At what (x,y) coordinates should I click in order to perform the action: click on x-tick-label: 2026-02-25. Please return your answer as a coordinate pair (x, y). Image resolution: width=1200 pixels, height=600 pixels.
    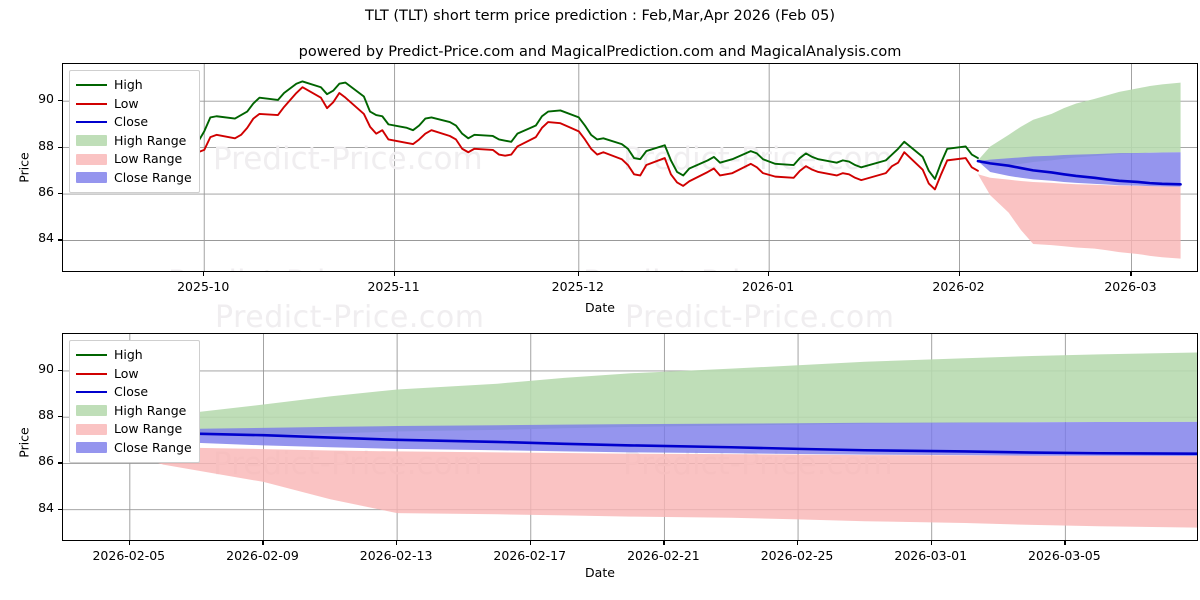
    Looking at the image, I should click on (797, 555).